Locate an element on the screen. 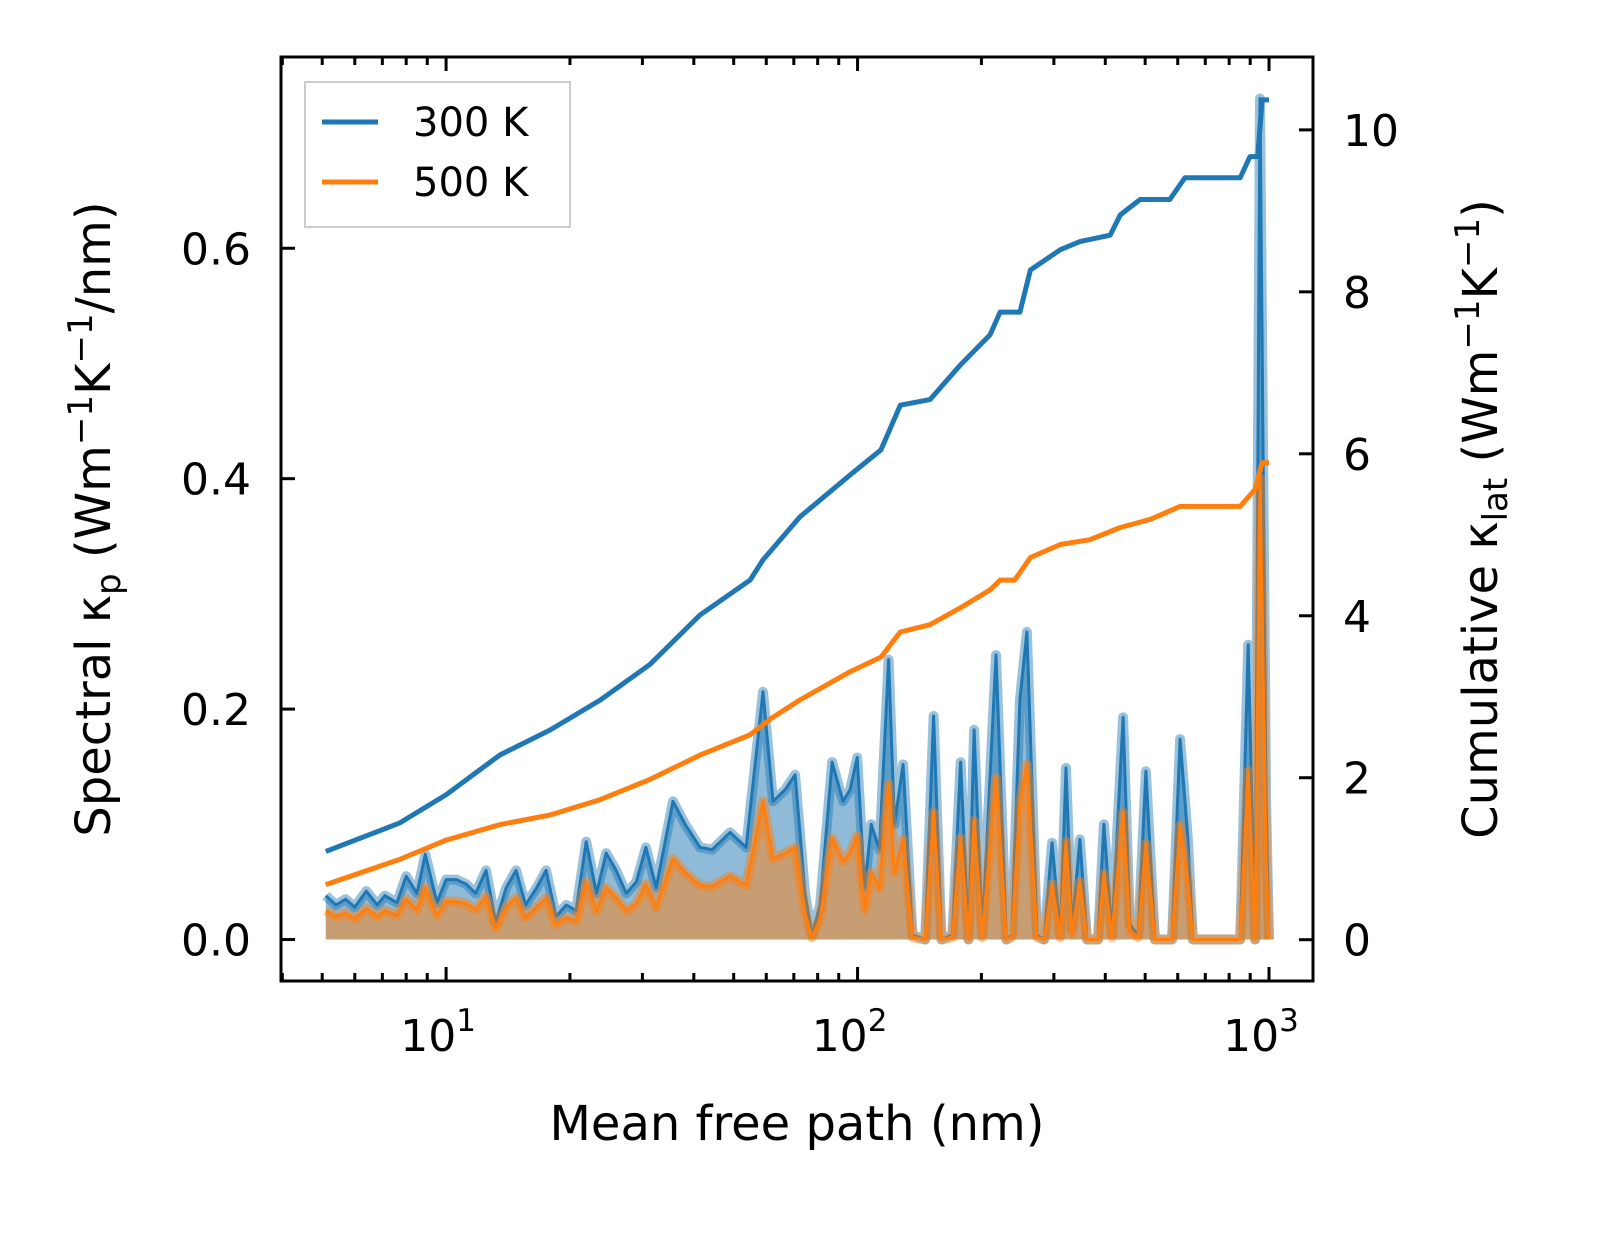 This screenshot has height=1254, width=1623. y-left-tick-label: 0.2 is located at coordinates (216, 710).